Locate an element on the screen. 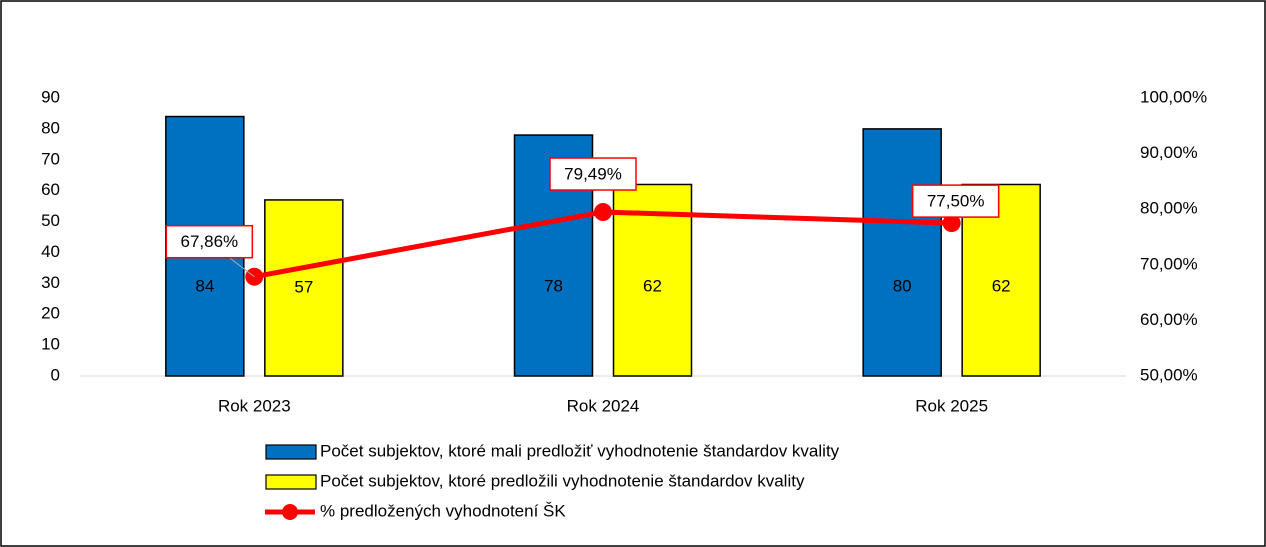  y-tick-label: 20 is located at coordinates (50, 313).